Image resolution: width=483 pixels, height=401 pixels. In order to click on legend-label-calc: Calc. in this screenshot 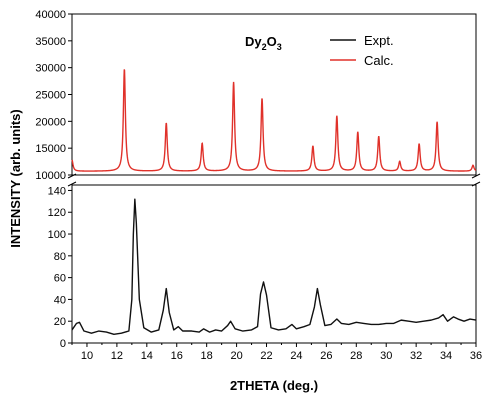, I will do `click(379, 60)`.